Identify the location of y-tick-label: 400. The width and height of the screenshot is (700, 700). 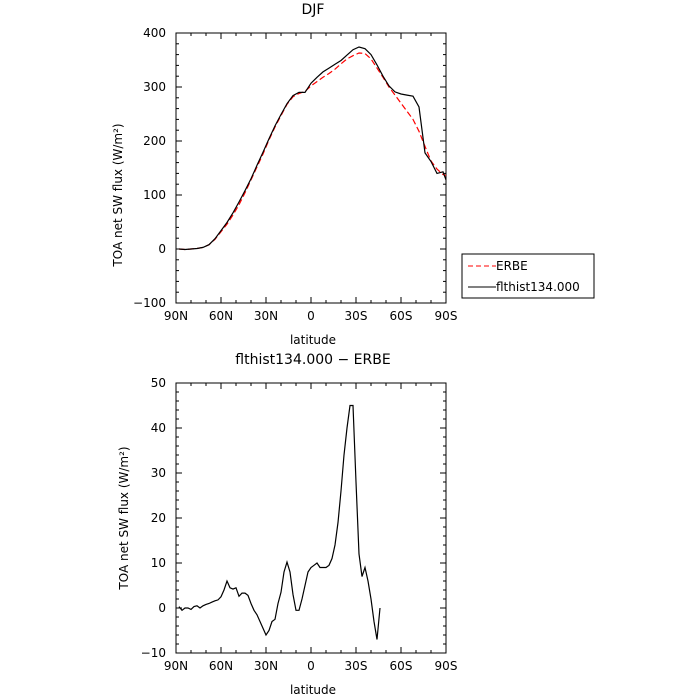
(154, 33).